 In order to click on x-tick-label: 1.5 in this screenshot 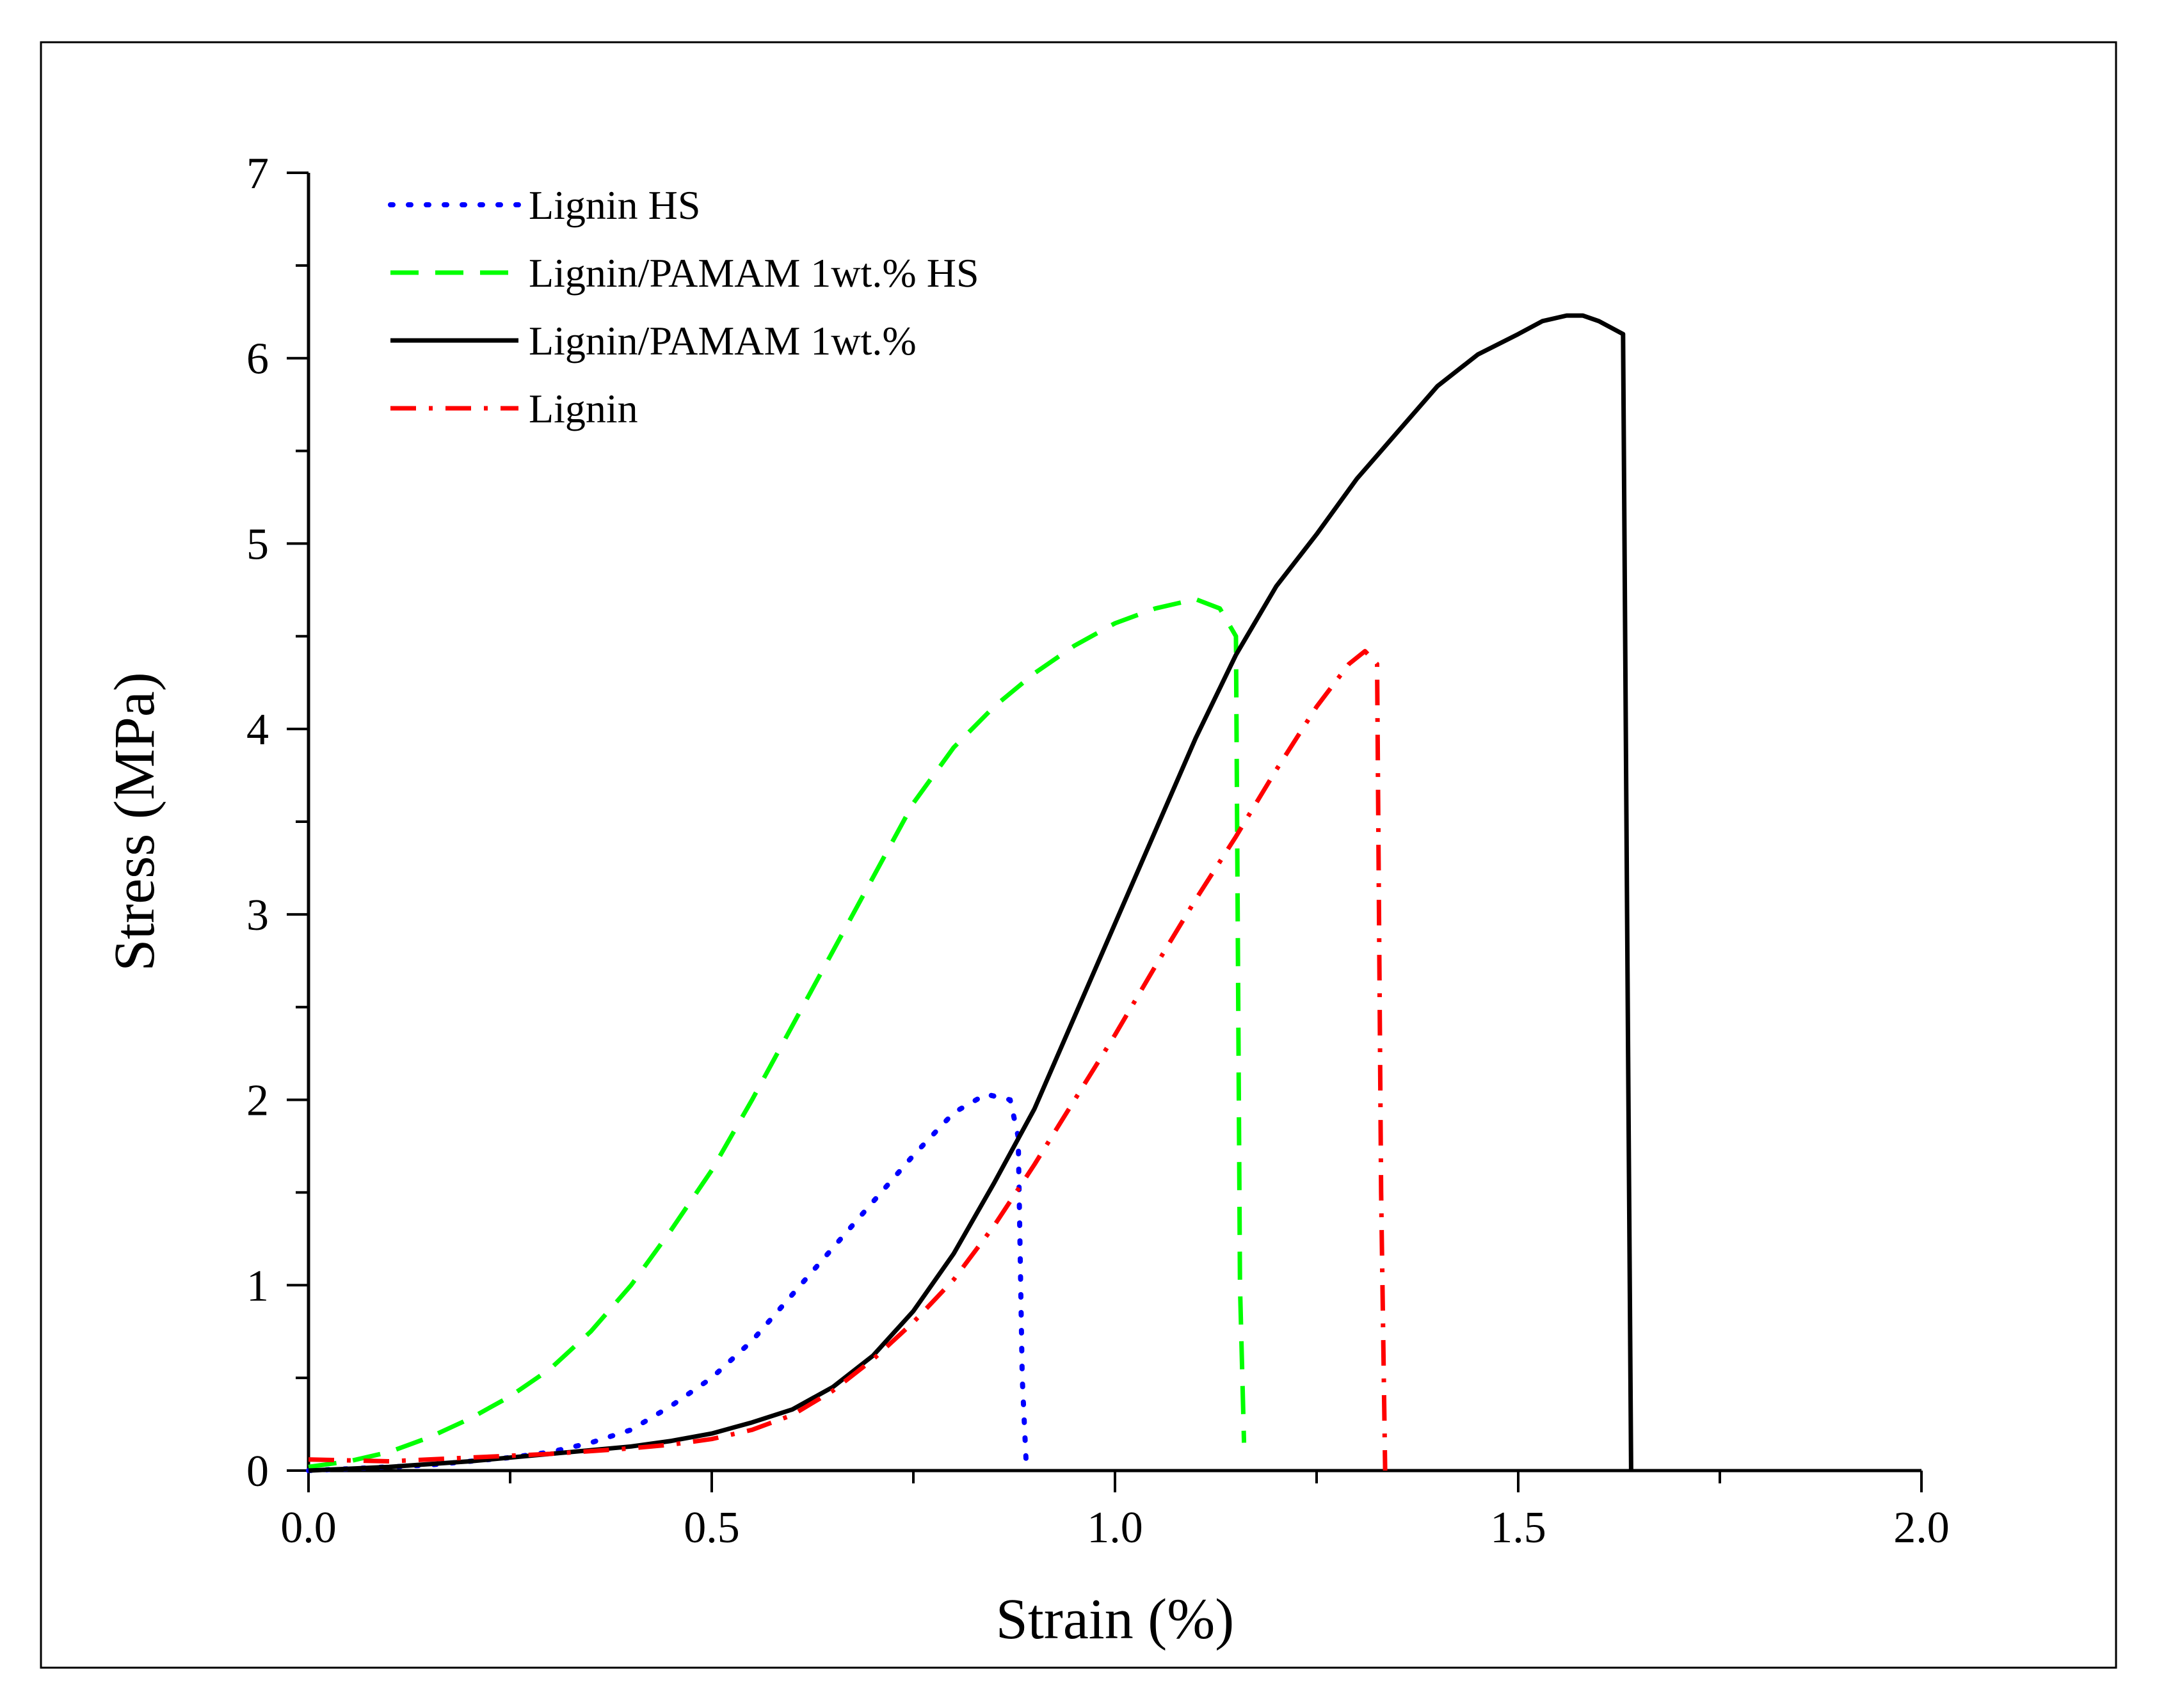, I will do `click(1518, 1528)`.